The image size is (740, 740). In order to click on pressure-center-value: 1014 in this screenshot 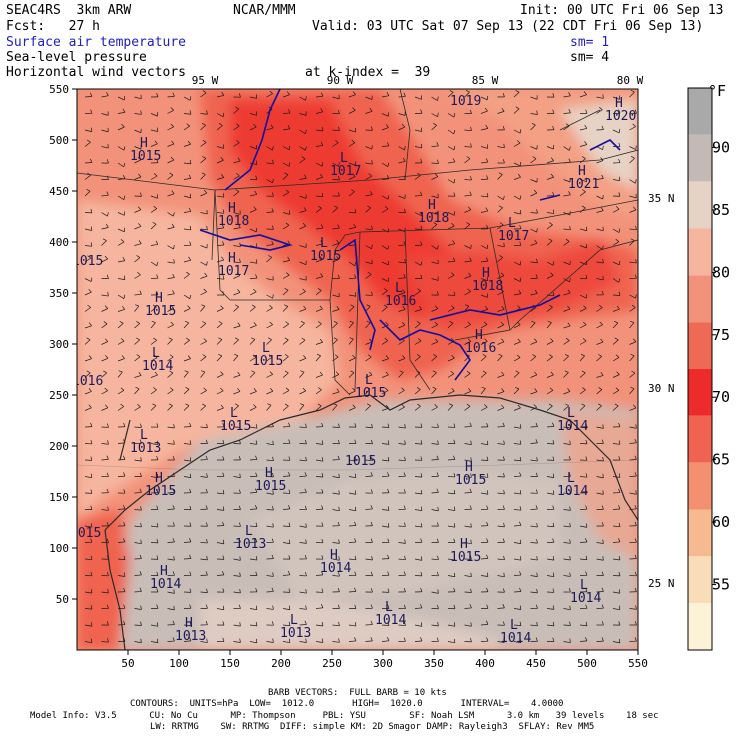, I will do `click(572, 491)`.